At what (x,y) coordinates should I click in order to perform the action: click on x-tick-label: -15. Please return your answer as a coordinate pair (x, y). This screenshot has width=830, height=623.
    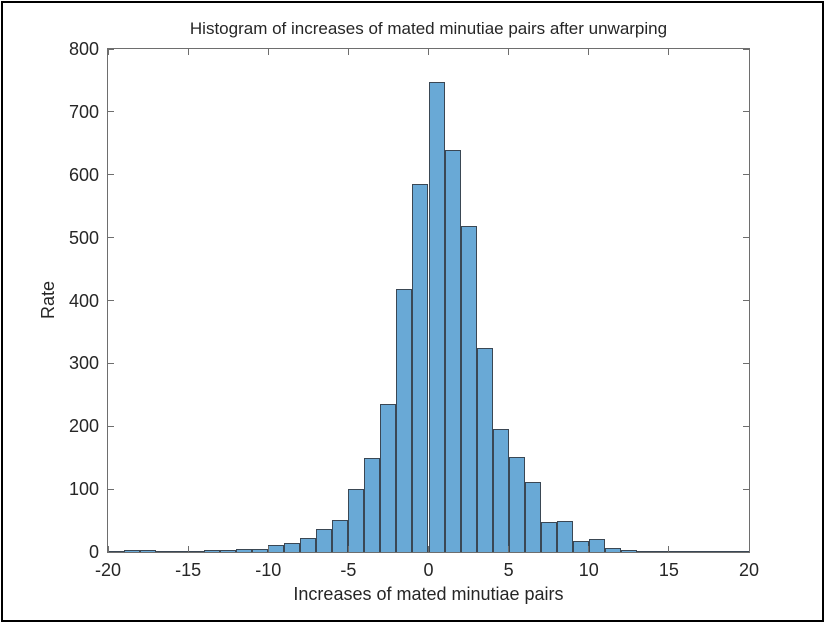
    Looking at the image, I should click on (188, 570).